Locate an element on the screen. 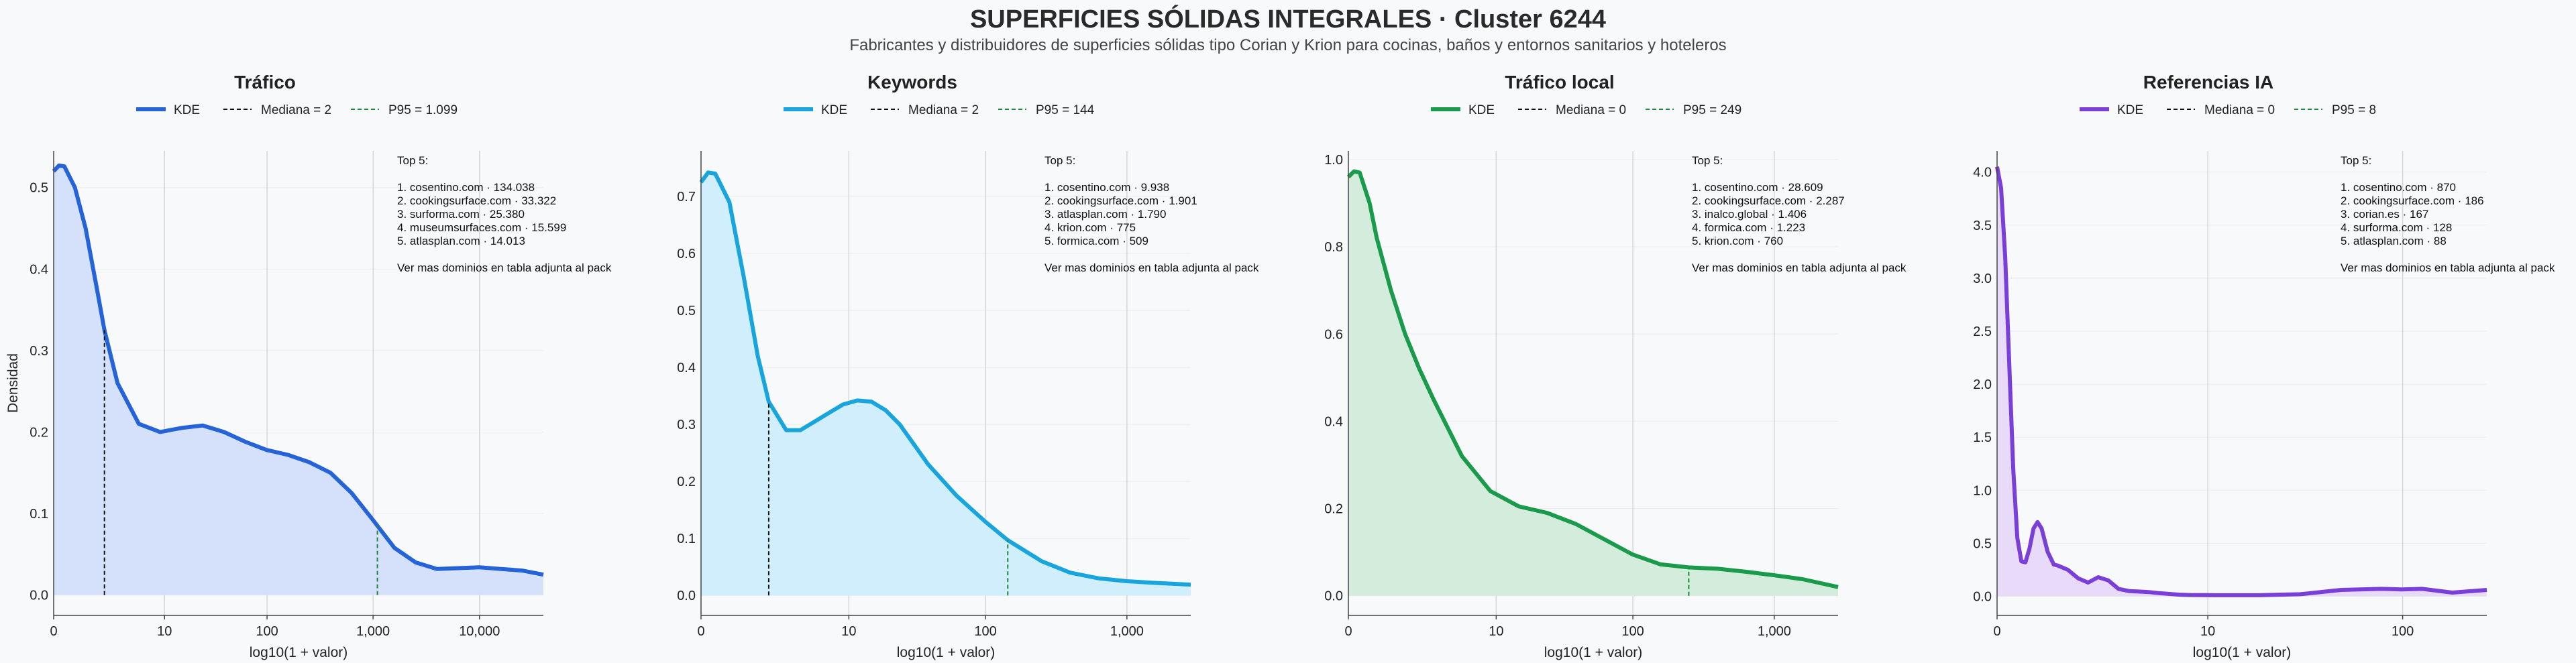 The height and width of the screenshot is (663, 2576). top5-item: 2. cookingsurface.com · 186 is located at coordinates (2412, 200).